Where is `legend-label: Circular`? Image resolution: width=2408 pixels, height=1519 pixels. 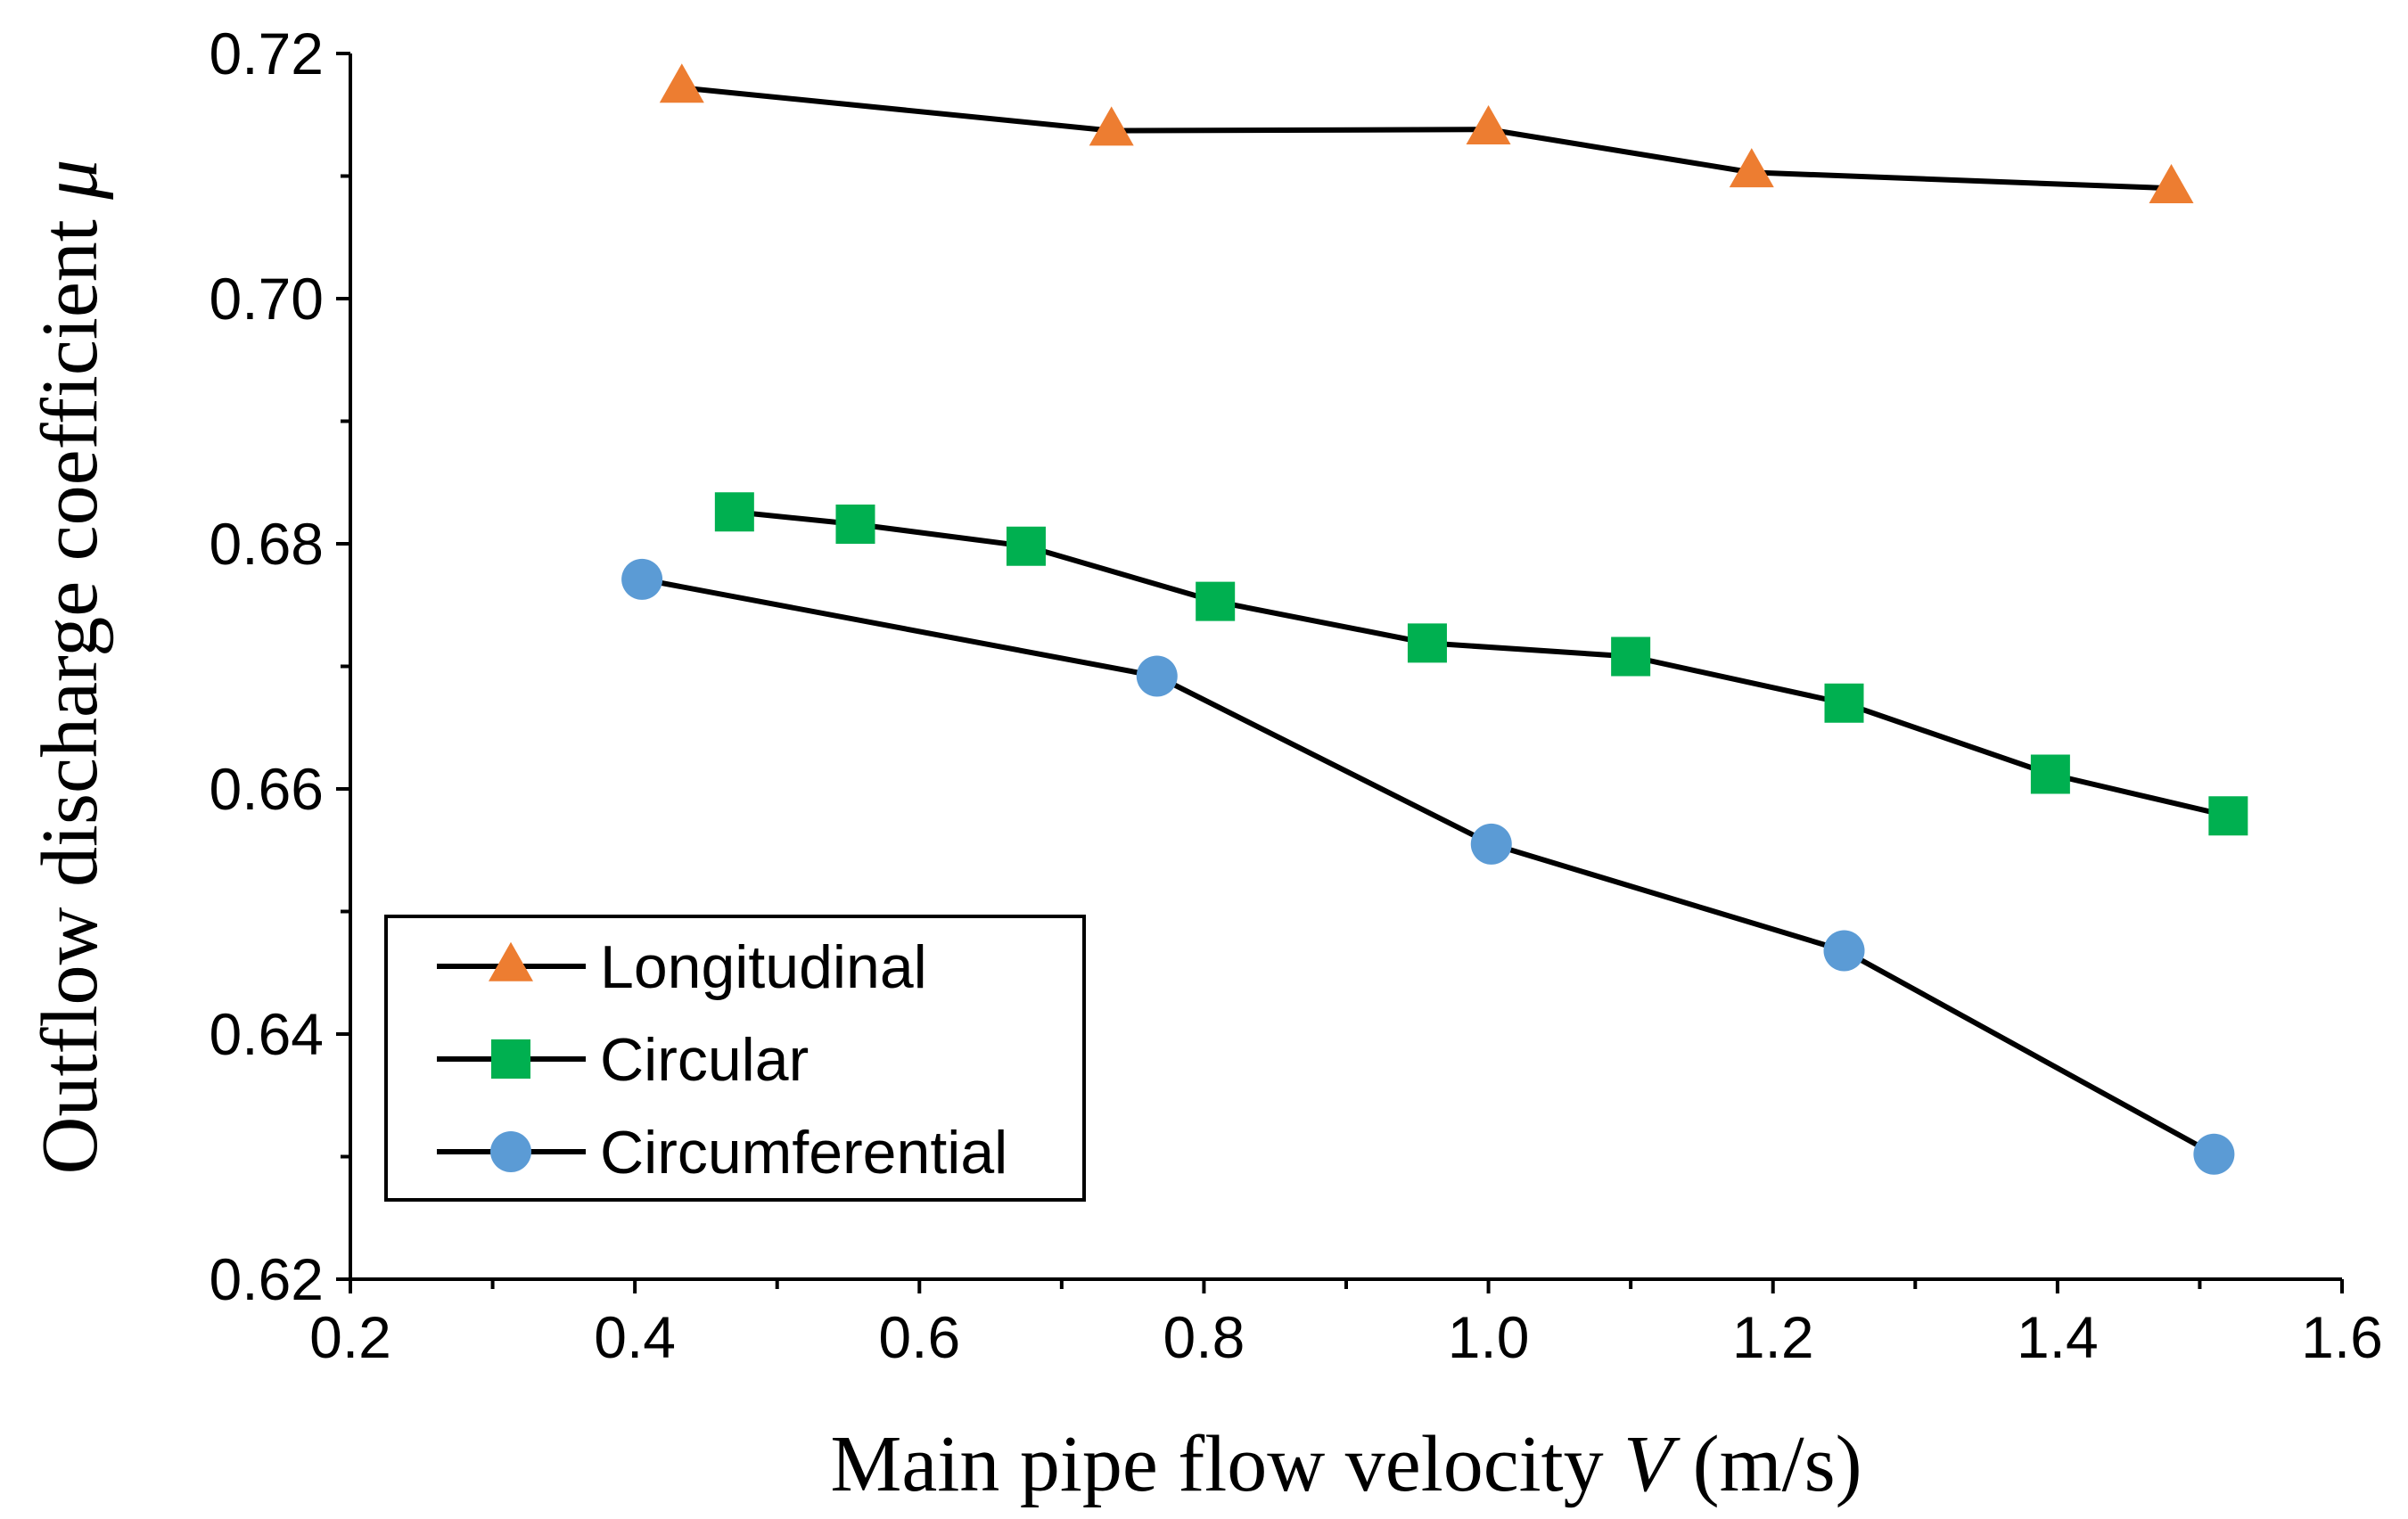
legend-label: Circular is located at coordinates (705, 1060).